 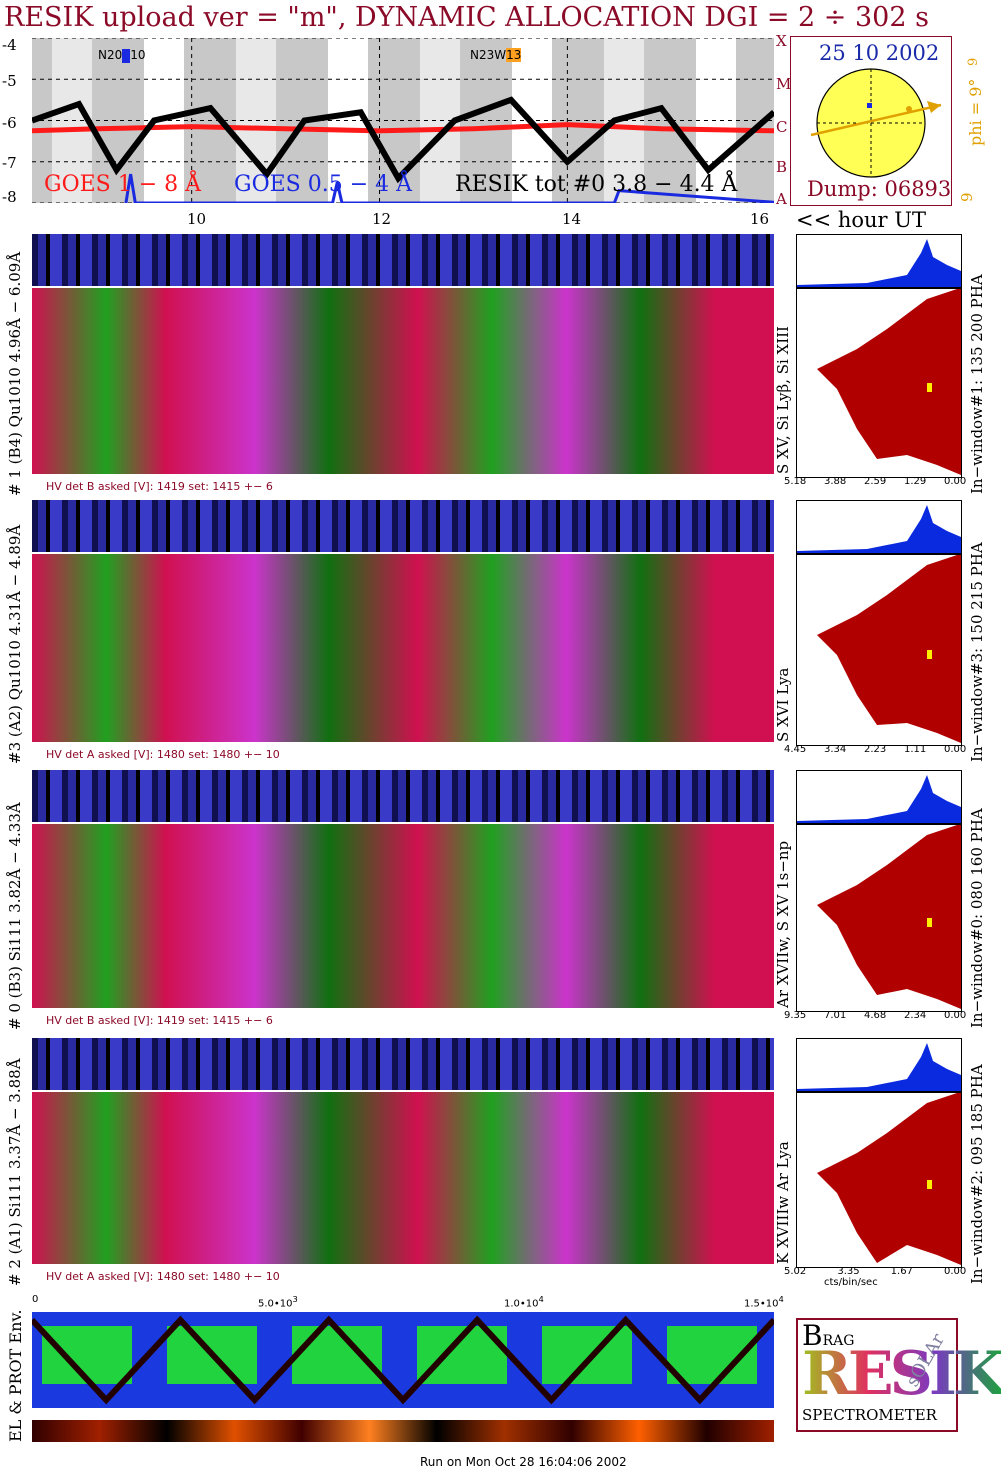 What do you see at coordinates (875, 1277) in the screenshot?
I see `spectrum-x-axis: 5.02 3.35 1.67 0.00 cts/bin/sec` at bounding box center [875, 1277].